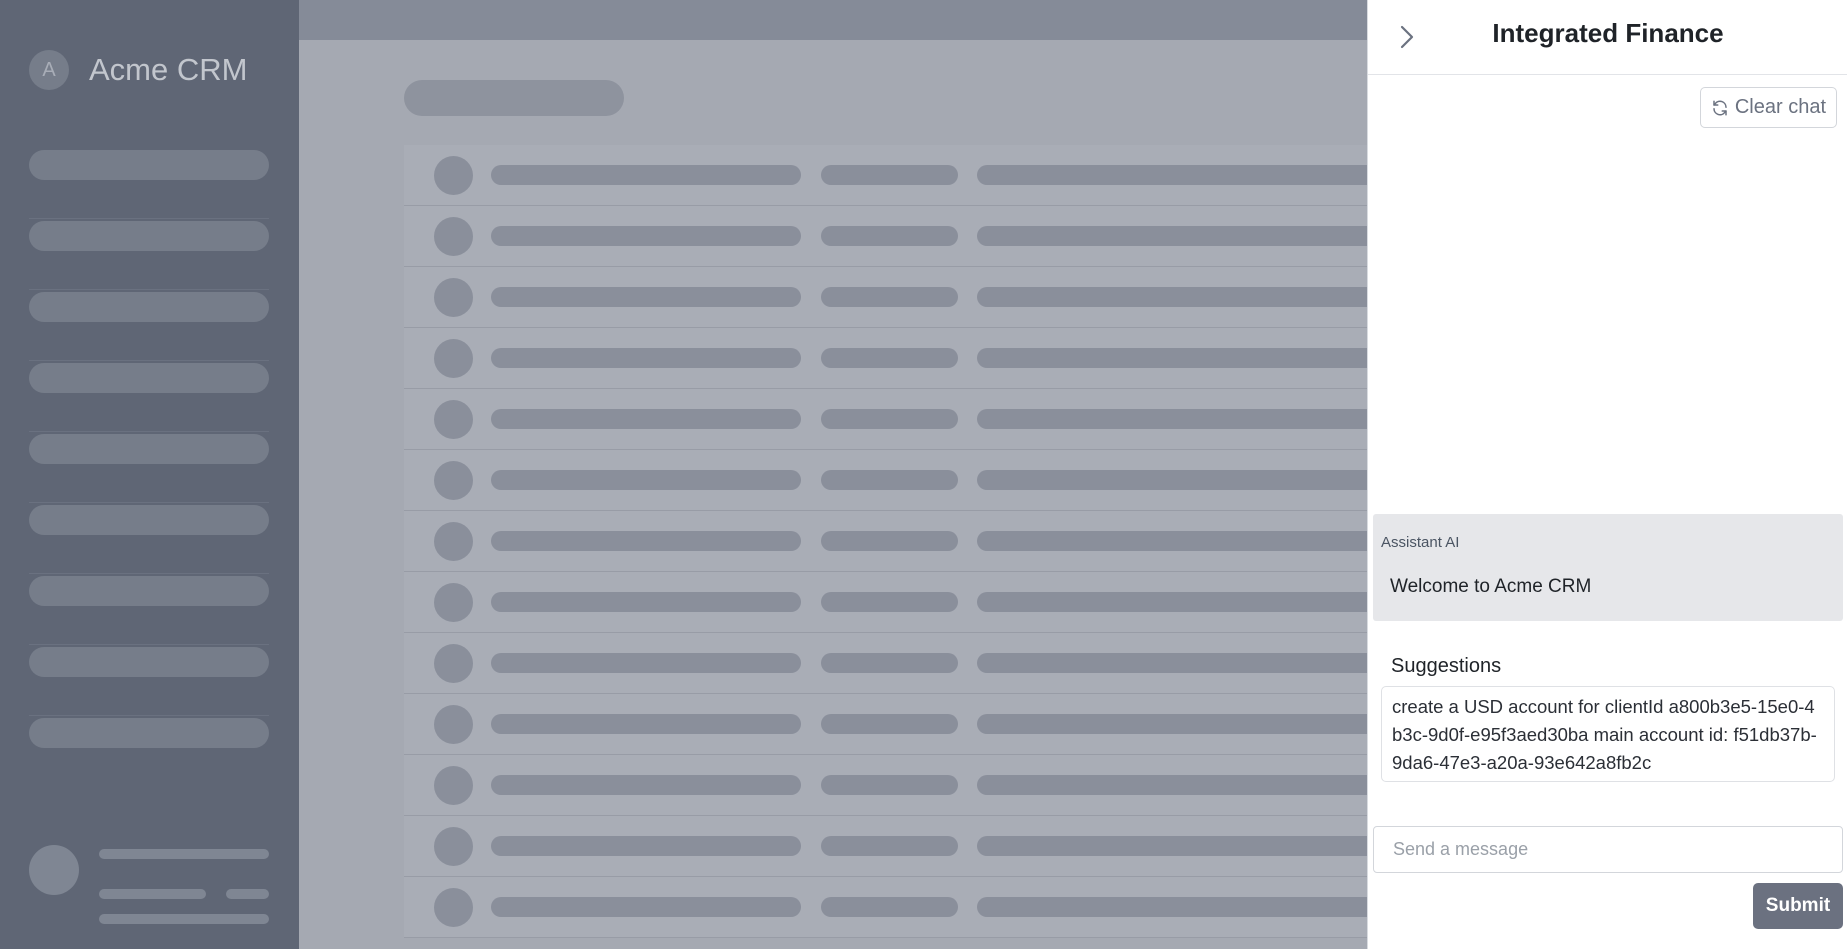  Describe the element at coordinates (1608, 567) in the screenshot. I see `assistant-message: Assistant AI Welcome to Acme CRM` at that location.